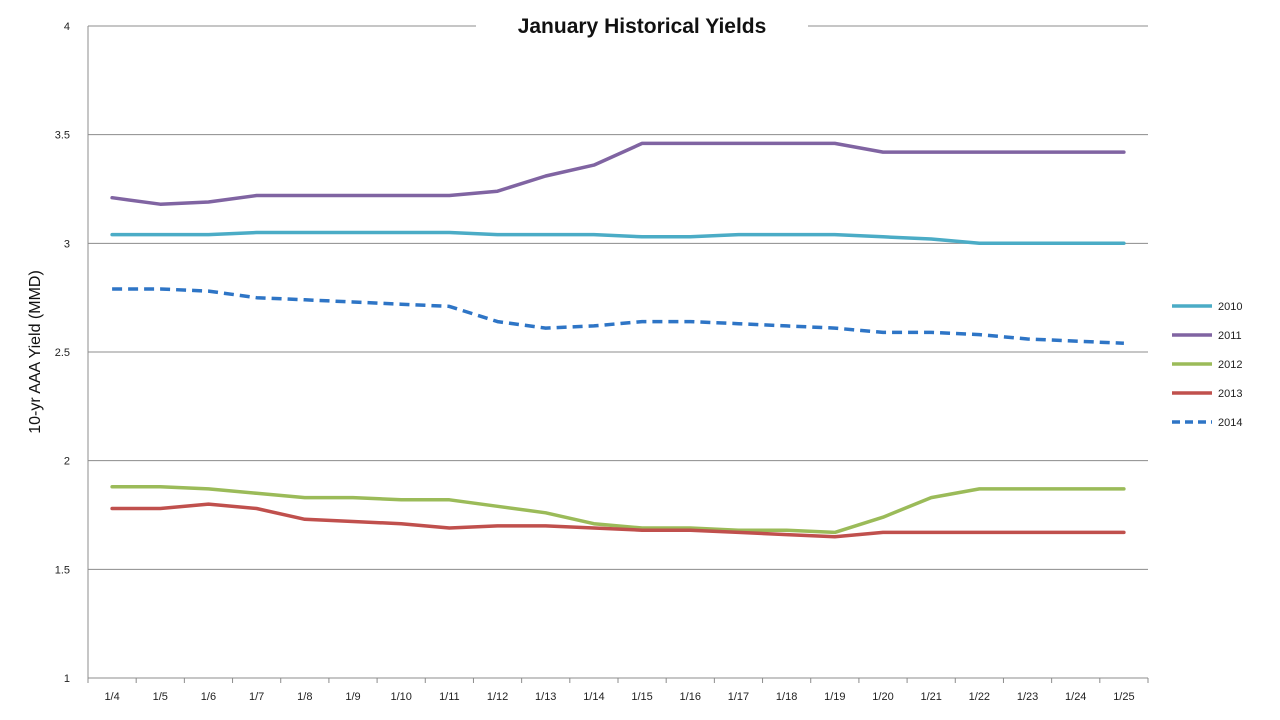  I want to click on legend-label: 2012, so click(1230, 365).